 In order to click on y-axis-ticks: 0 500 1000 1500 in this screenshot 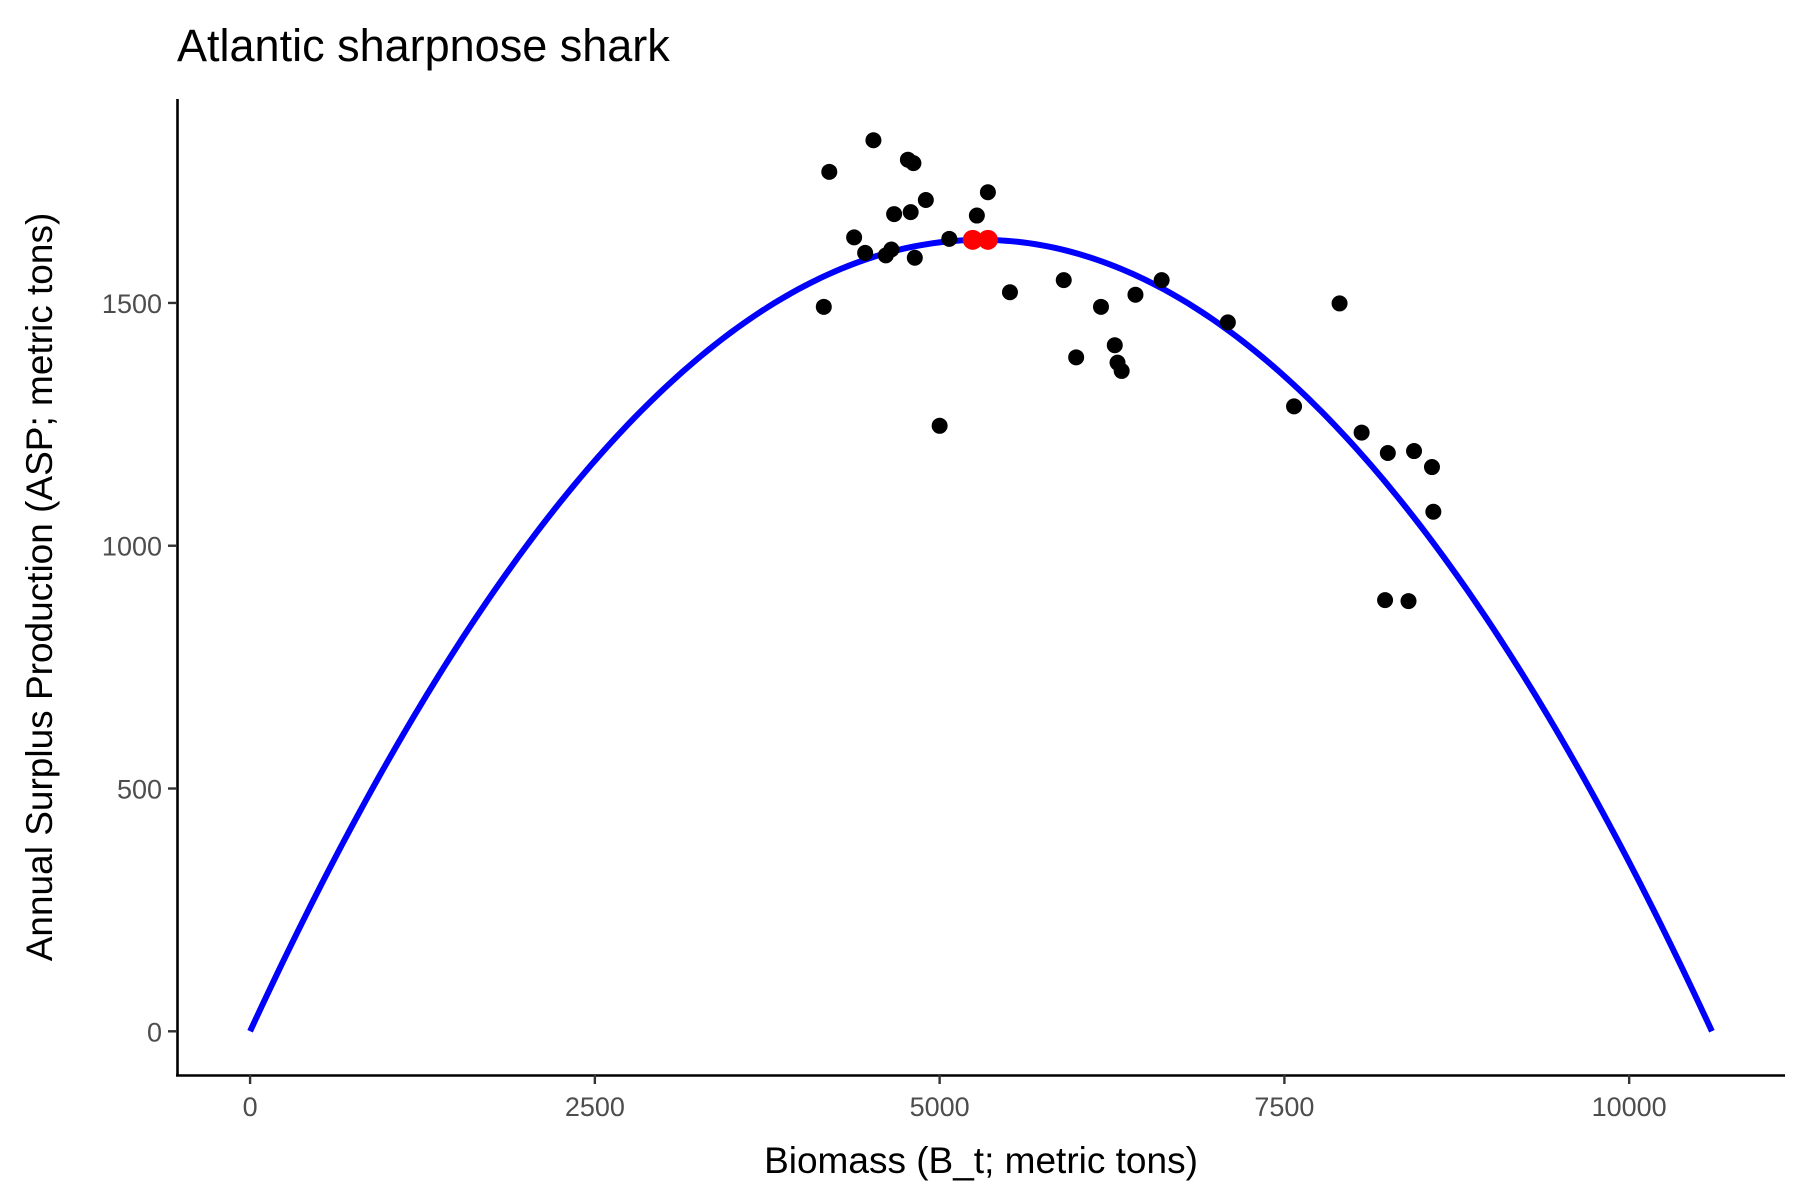, I will do `click(139, 668)`.